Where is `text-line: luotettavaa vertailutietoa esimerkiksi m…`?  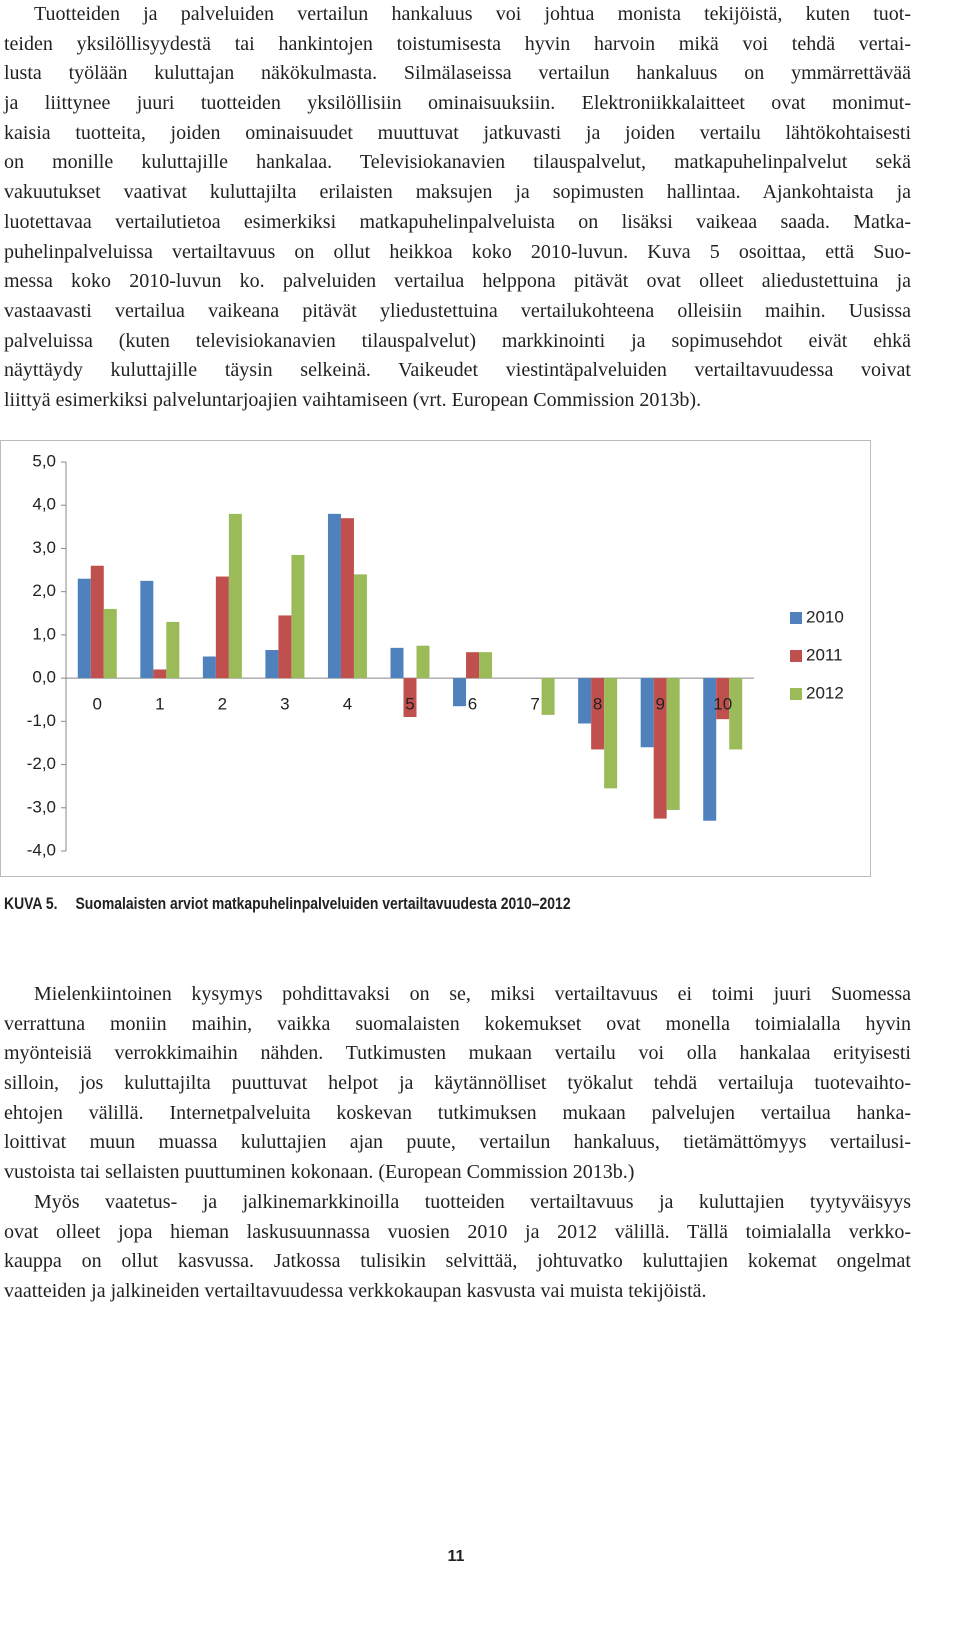 text-line: luotettavaa vertailutietoa esimerkiksi m… is located at coordinates (457, 221).